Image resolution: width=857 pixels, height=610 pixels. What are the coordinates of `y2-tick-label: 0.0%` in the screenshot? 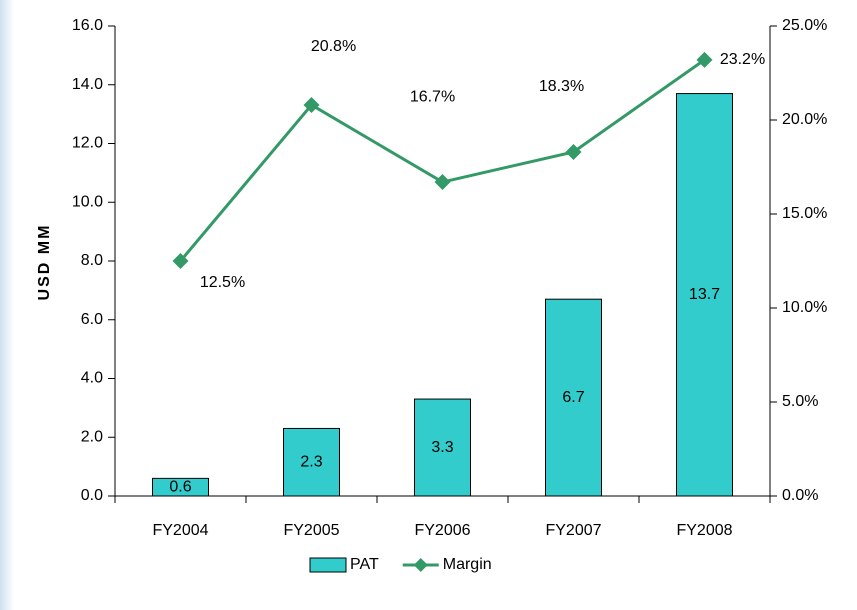 It's located at (800, 495).